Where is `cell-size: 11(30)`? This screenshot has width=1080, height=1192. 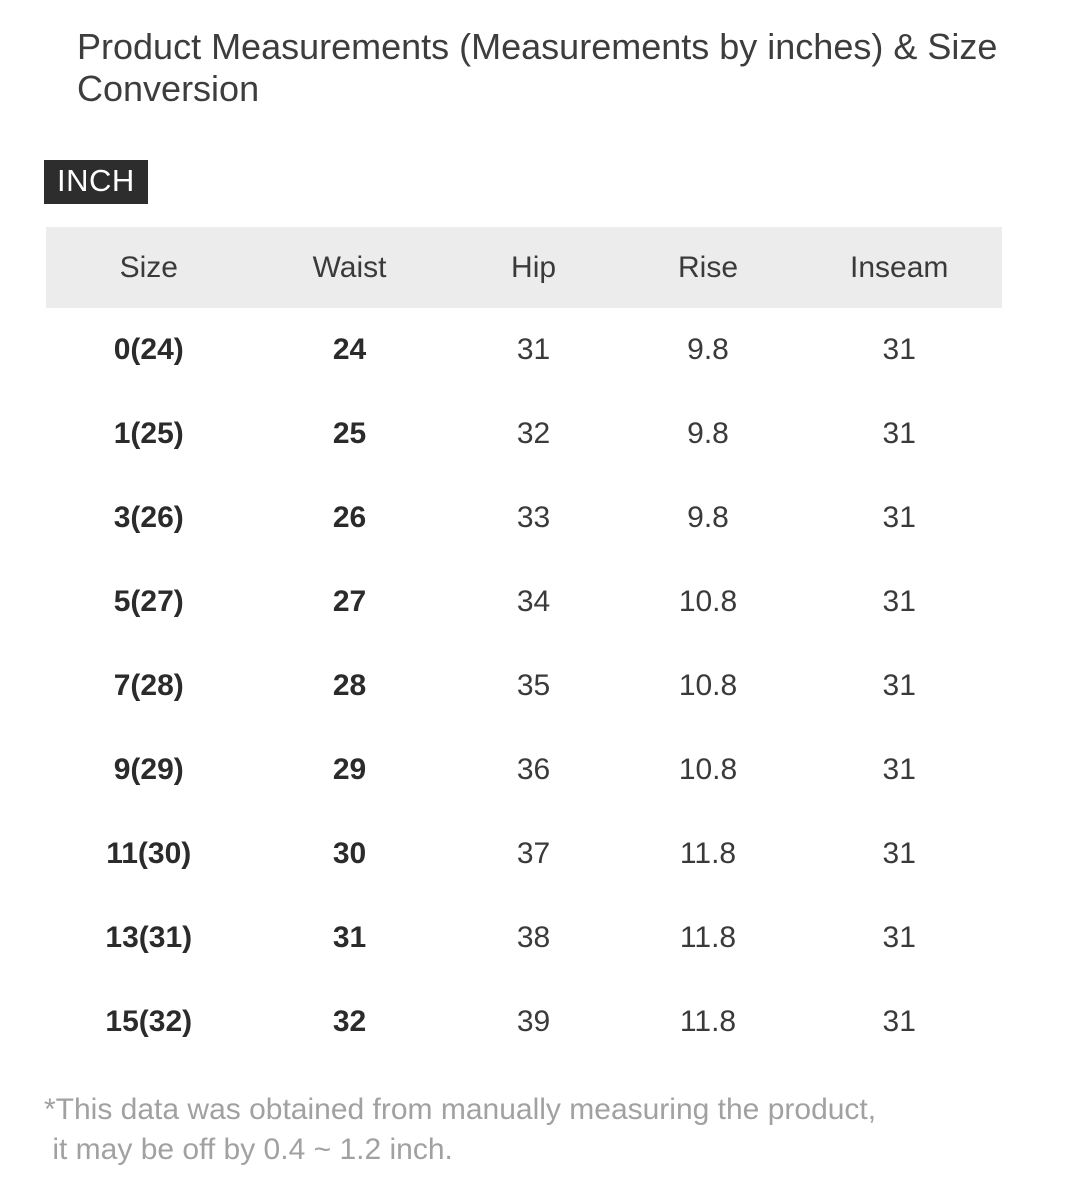
cell-size: 11(30) is located at coordinates (149, 853).